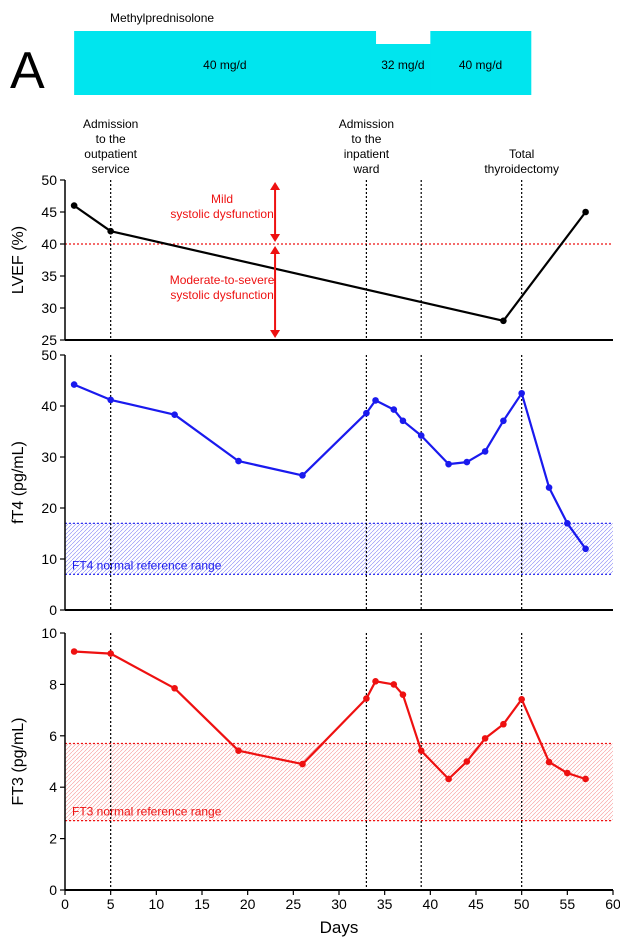 Image resolution: width=620 pixels, height=940 pixels. What do you see at coordinates (612, 904) in the screenshot?
I see `x-tick-label: 60` at bounding box center [612, 904].